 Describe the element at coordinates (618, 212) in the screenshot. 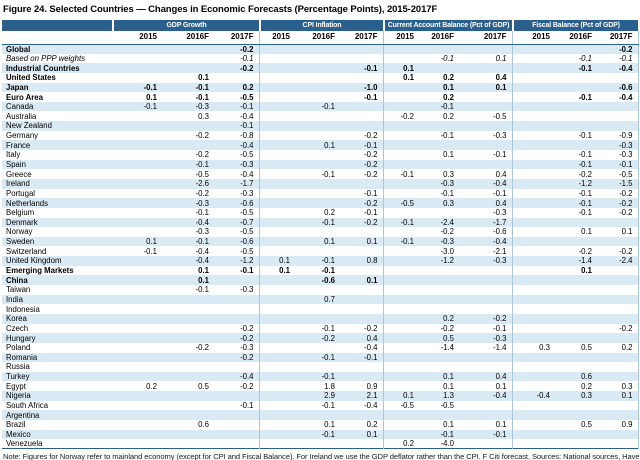

I see `table-cell-fb-2017F: -0.2` at that location.